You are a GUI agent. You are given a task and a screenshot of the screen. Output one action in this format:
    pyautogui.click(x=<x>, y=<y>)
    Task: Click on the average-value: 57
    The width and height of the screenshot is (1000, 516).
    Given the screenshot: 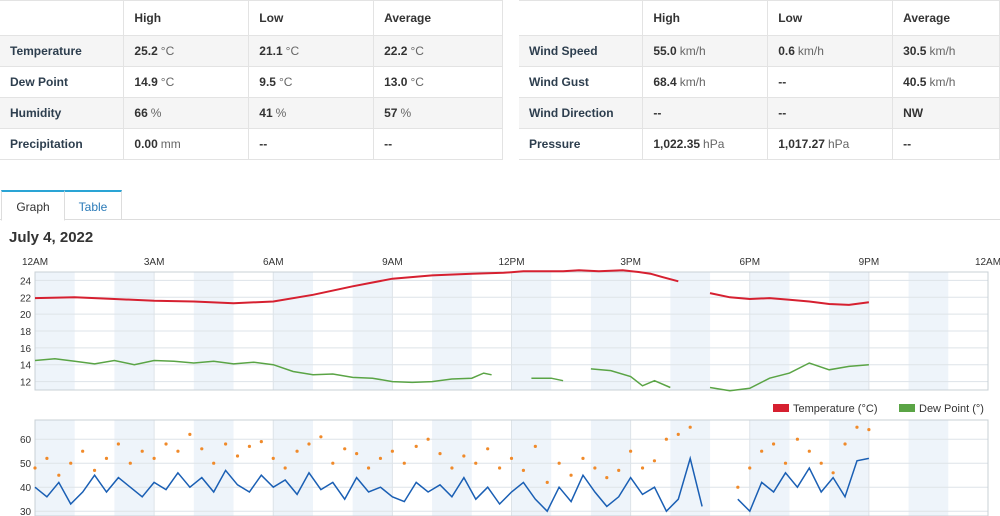 What is the action you would take?
    pyautogui.click(x=391, y=113)
    